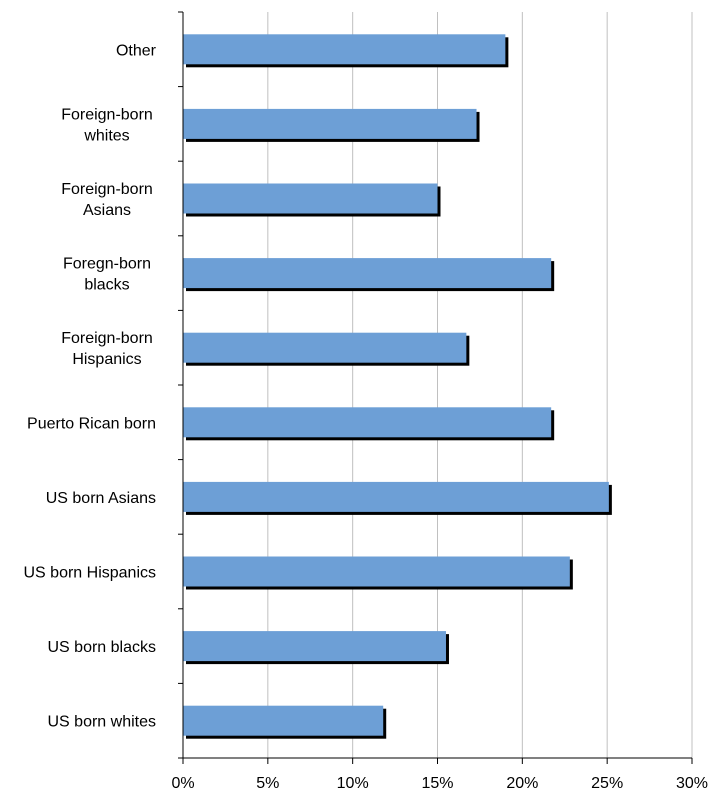 The height and width of the screenshot is (793, 715). What do you see at coordinates (267, 783) in the screenshot?
I see `x-tick-label: 5%` at bounding box center [267, 783].